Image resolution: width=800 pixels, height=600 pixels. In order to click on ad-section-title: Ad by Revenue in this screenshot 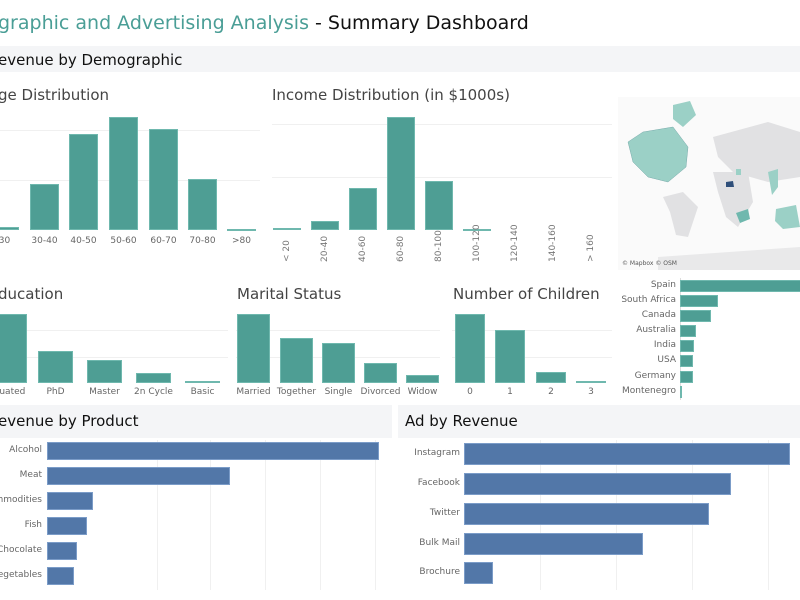, I will do `click(461, 421)`.